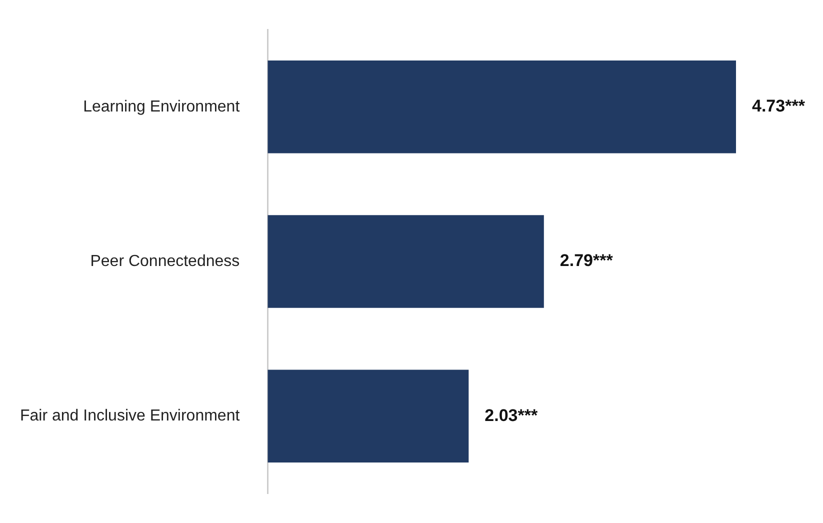  What do you see at coordinates (165, 261) in the screenshot?
I see `y-tick-label: Peer Connectedness` at bounding box center [165, 261].